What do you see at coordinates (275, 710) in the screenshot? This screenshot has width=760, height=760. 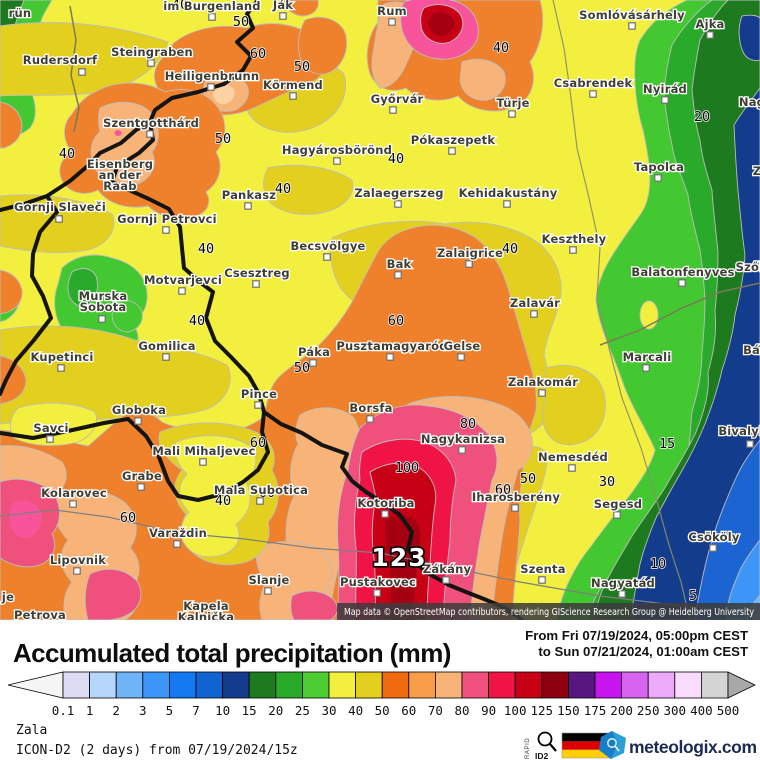 I see `scale-tick-label: 20` at bounding box center [275, 710].